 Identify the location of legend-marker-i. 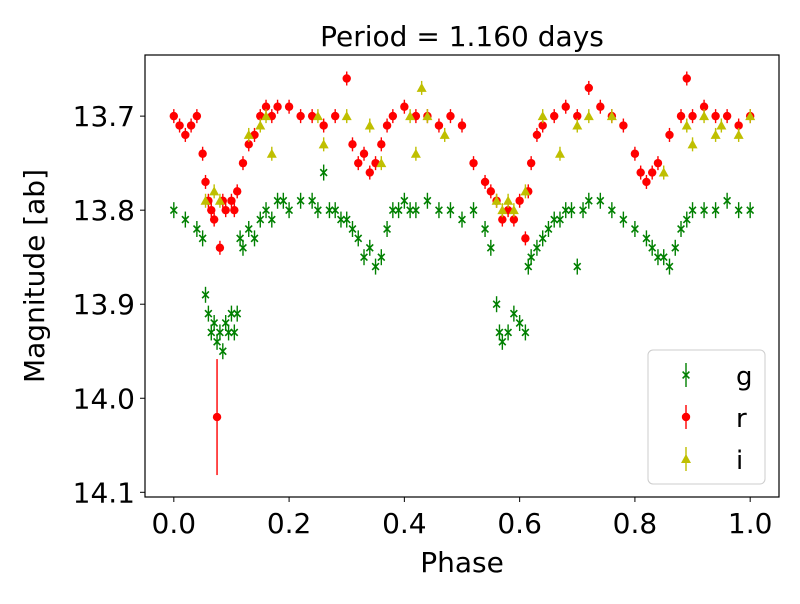
(686, 458).